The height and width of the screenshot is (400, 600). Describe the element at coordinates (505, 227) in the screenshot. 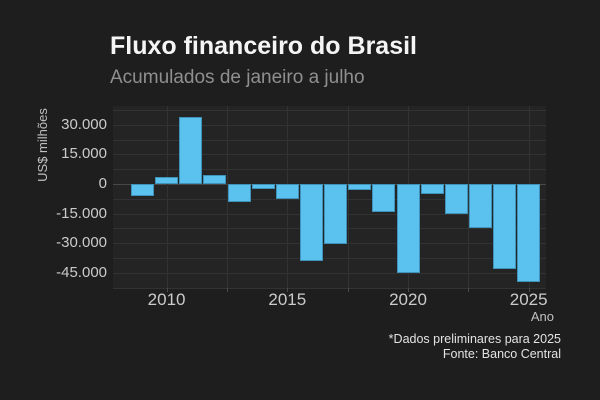

I see `bar-2024` at that location.